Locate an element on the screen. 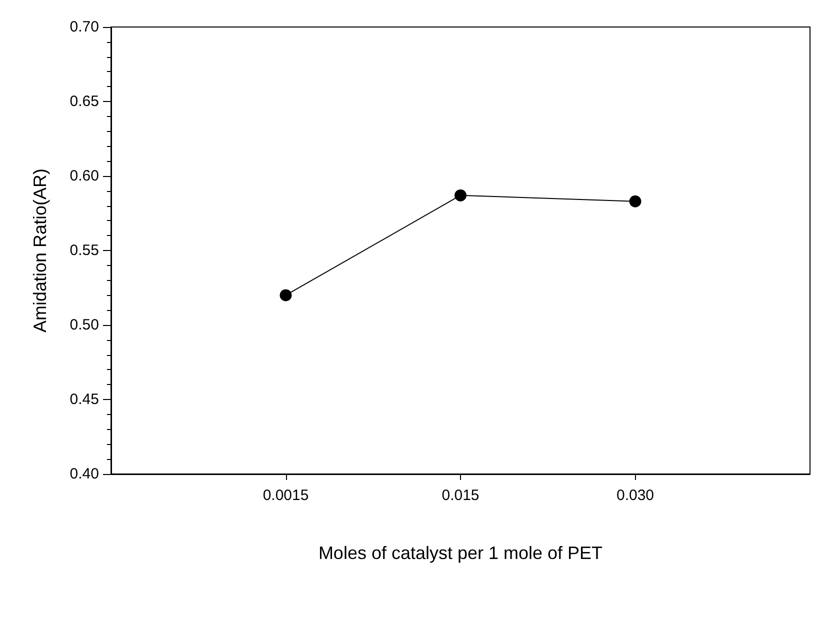 This screenshot has width=823, height=621. y-tick-label: 0.60 is located at coordinates (84, 176).